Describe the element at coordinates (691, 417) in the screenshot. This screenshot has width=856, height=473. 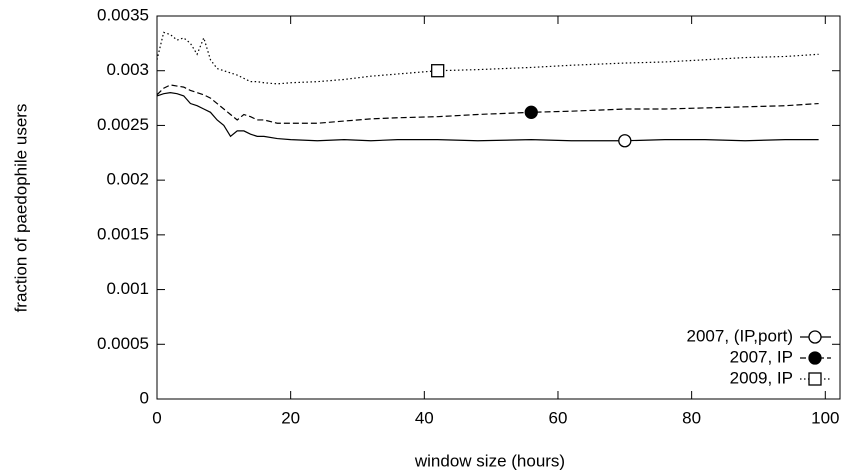
I see `x-tick-label: 80` at that location.